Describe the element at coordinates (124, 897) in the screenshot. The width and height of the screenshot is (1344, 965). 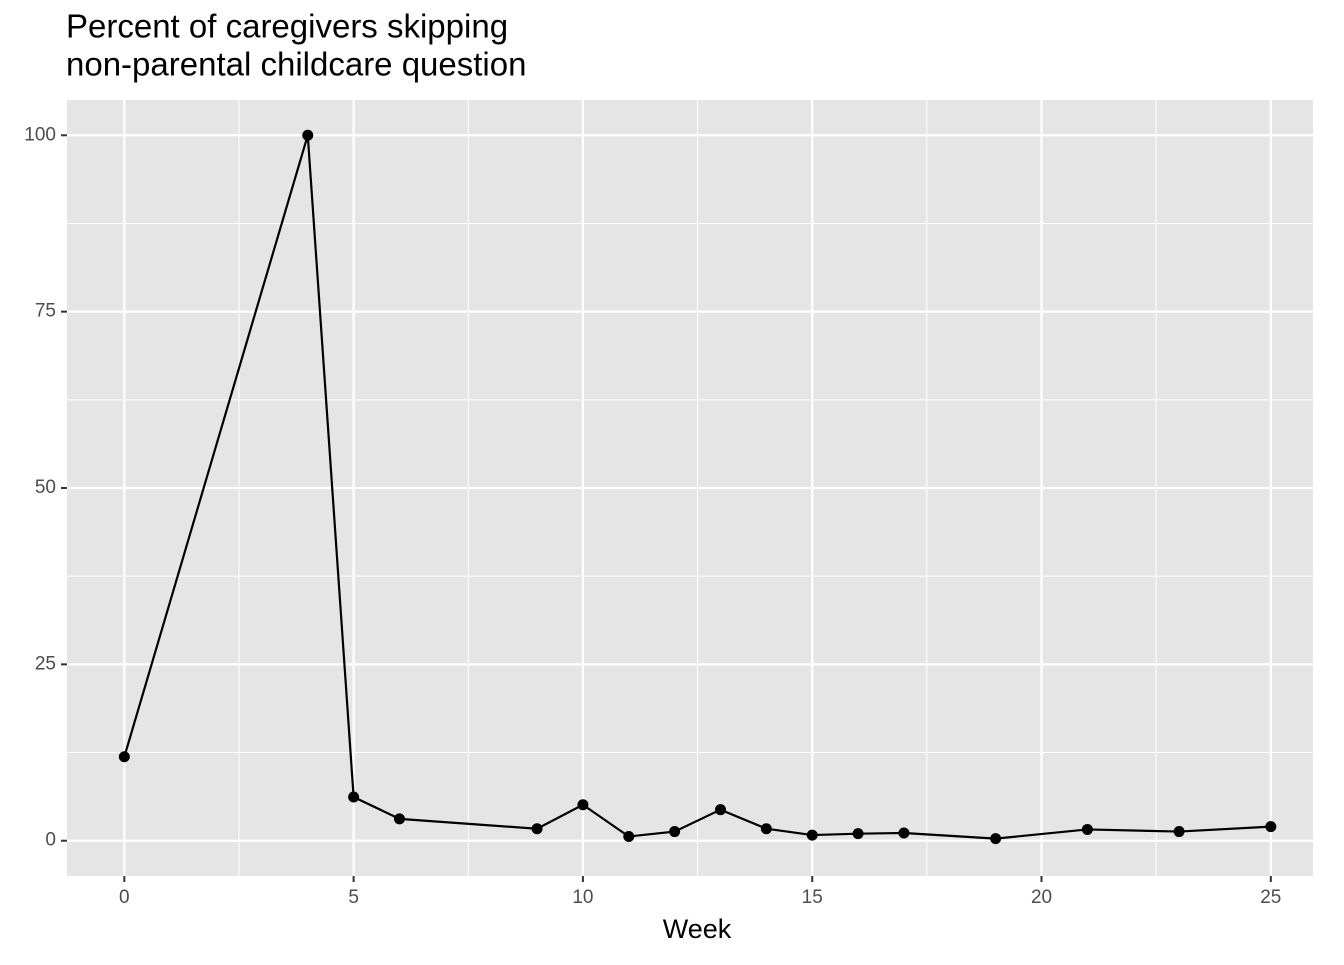
I see `x-tick-label: 0` at that location.